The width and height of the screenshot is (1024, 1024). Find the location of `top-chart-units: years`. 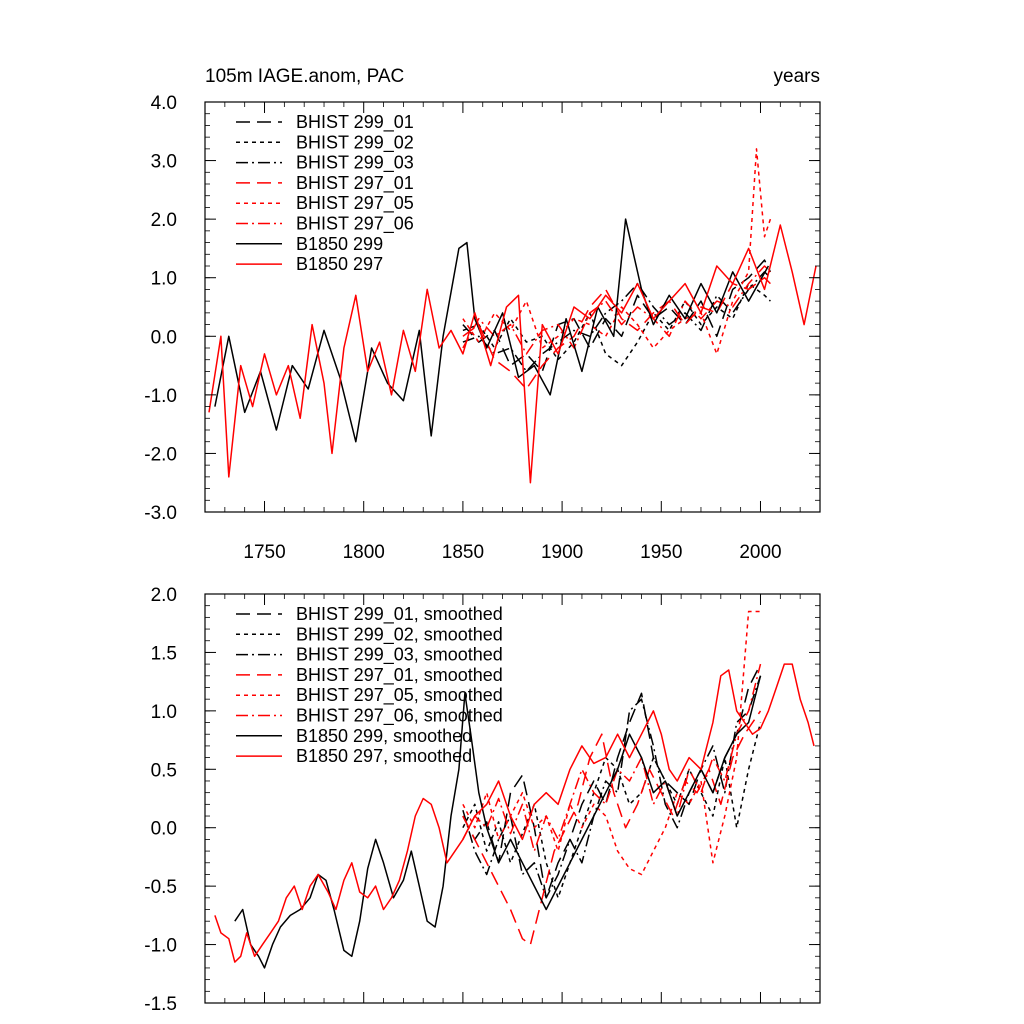

top-chart-units: years is located at coordinates (797, 76).